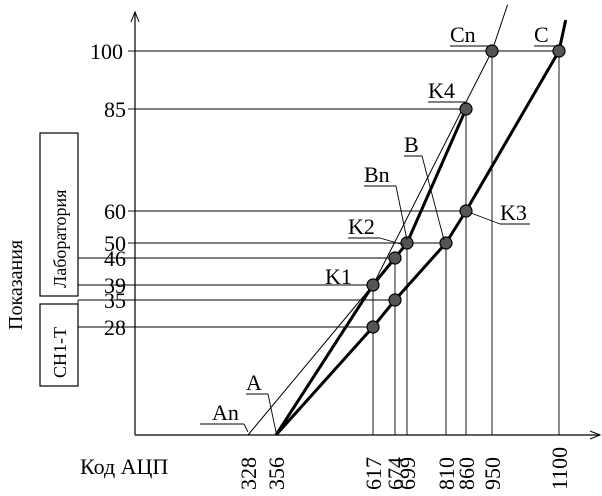 This screenshot has width=602, height=496. Describe the element at coordinates (60, 239) in the screenshot. I see `lab-box-label: Лаборатория` at that location.